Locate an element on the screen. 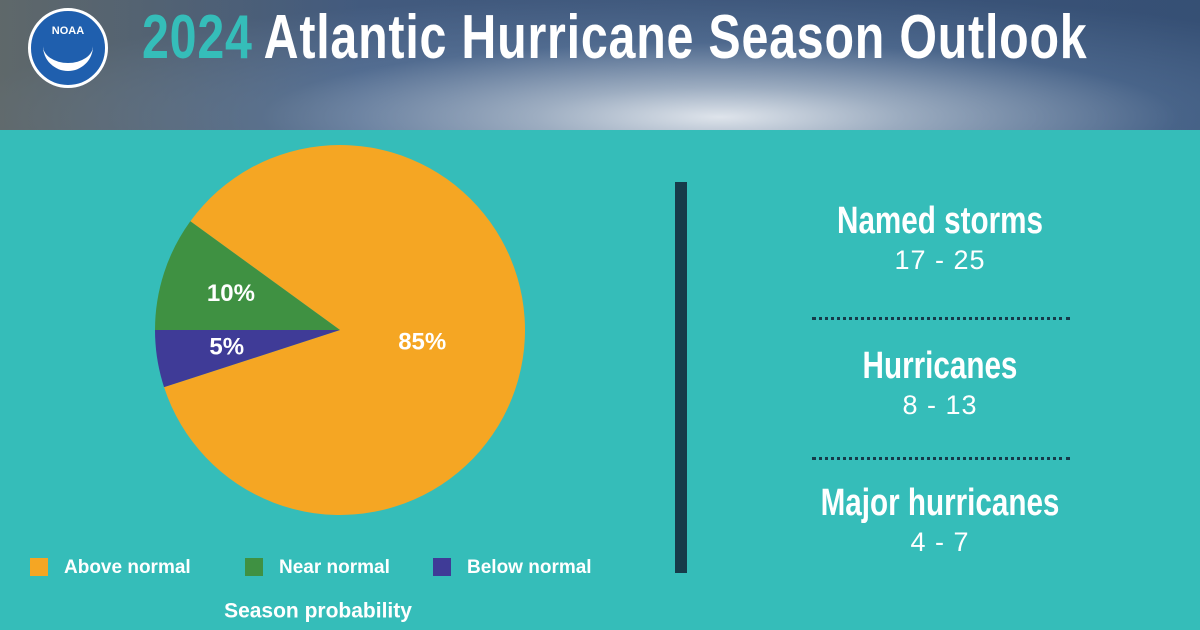 The width and height of the screenshot is (1200, 630). legend-label: Near normal is located at coordinates (334, 567).